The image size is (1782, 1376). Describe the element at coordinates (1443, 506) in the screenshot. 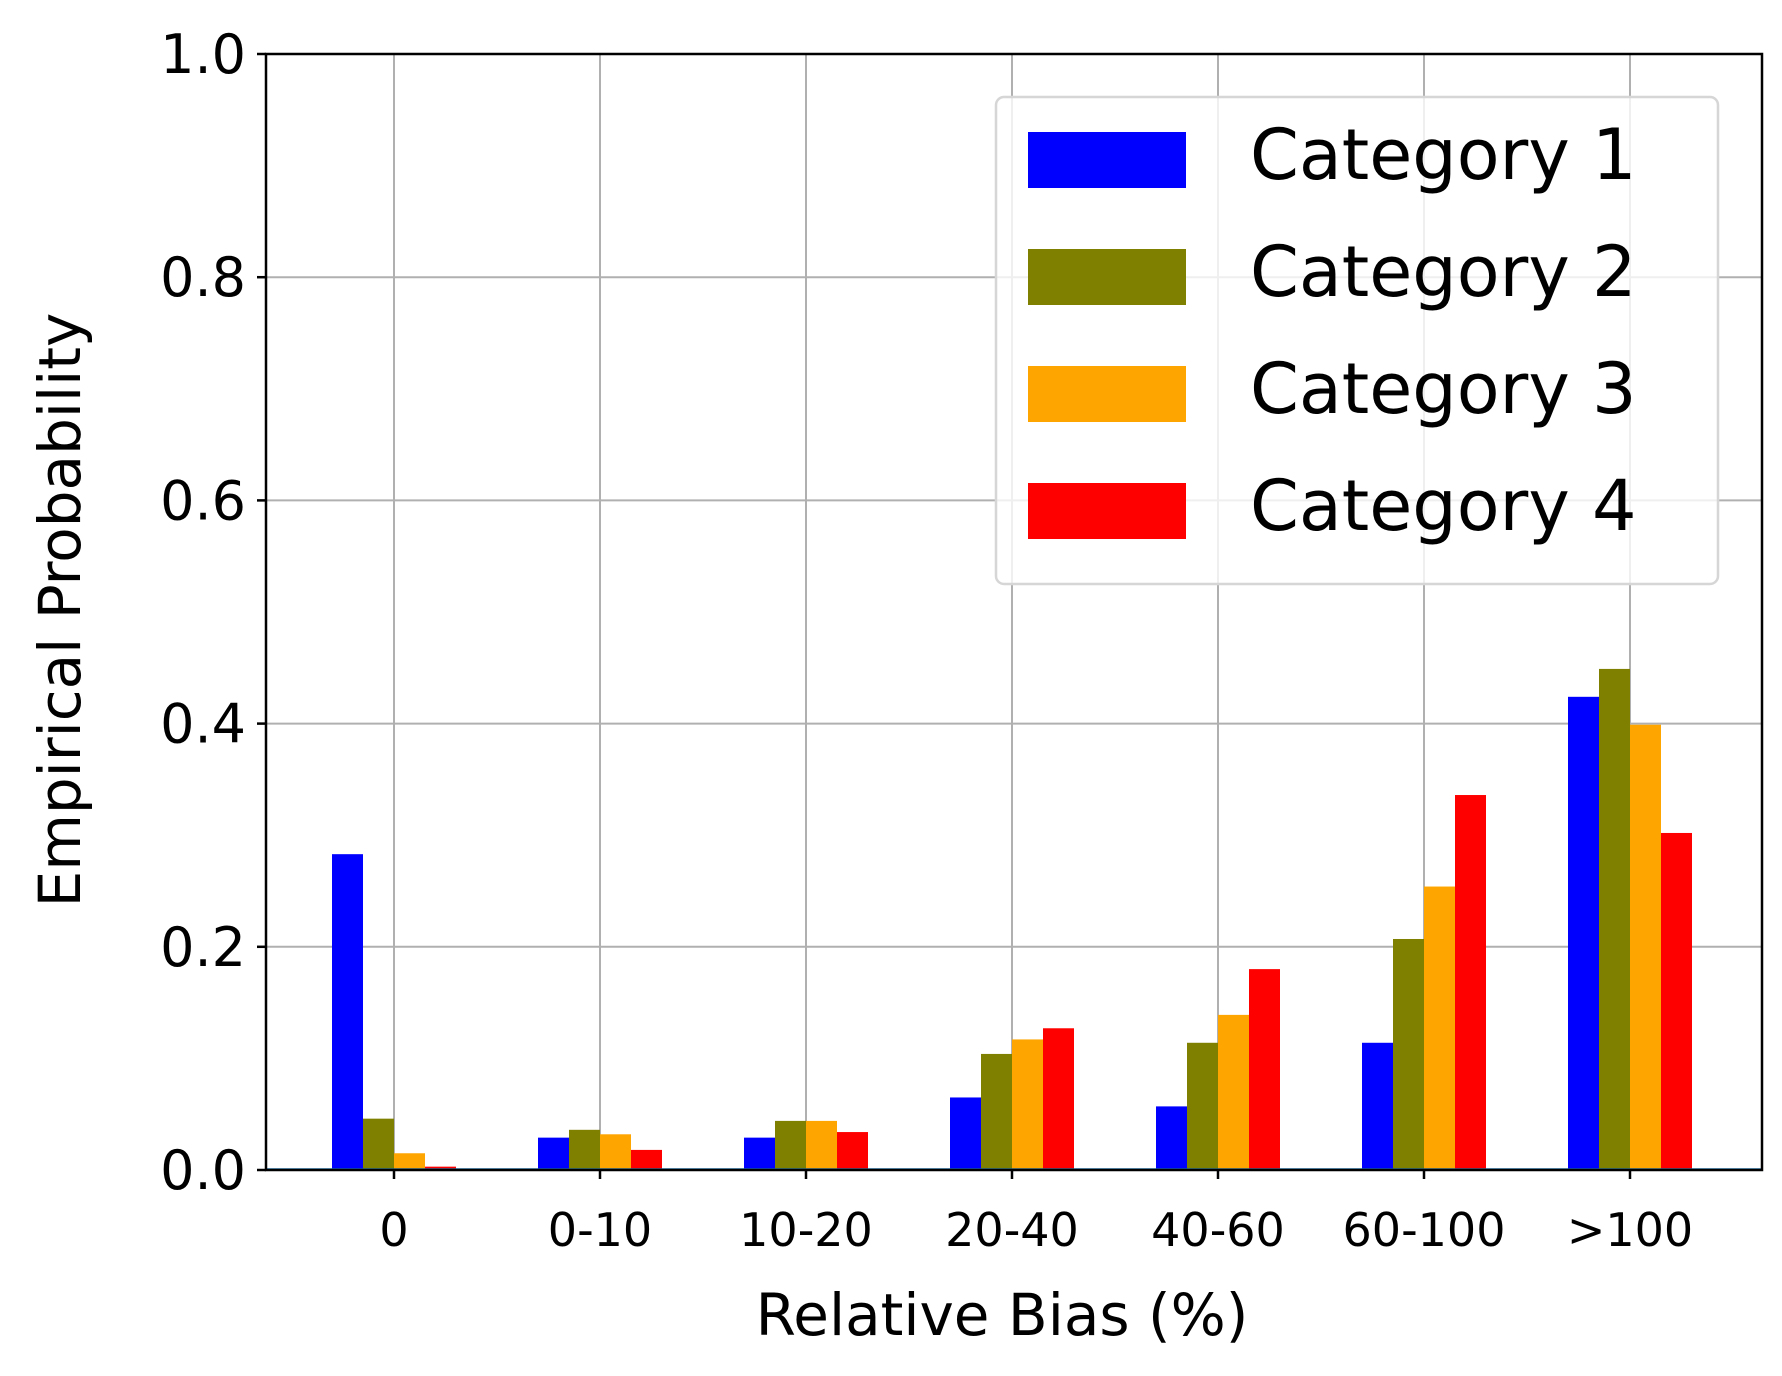

I see `legend-label: Category 4` at that location.